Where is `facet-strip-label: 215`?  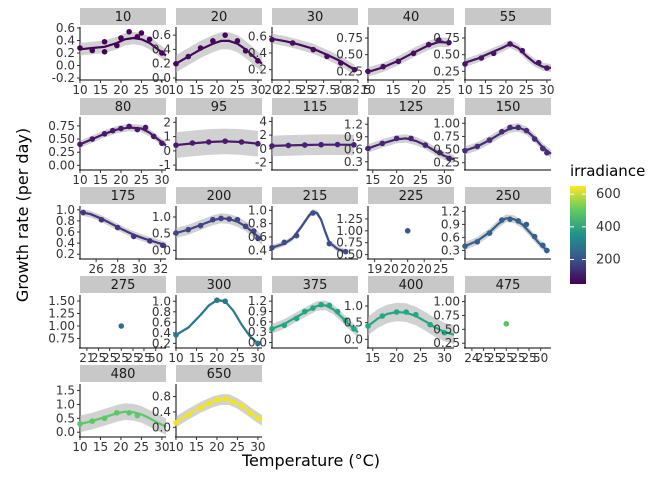
facet-strip-label: 215 is located at coordinates (315, 196).